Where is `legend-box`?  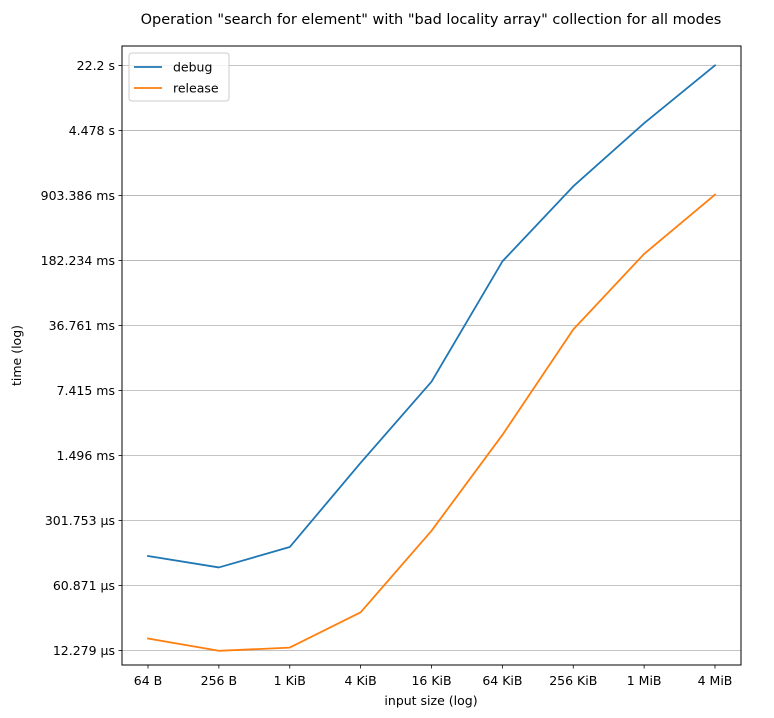 legend-box is located at coordinates (179, 77).